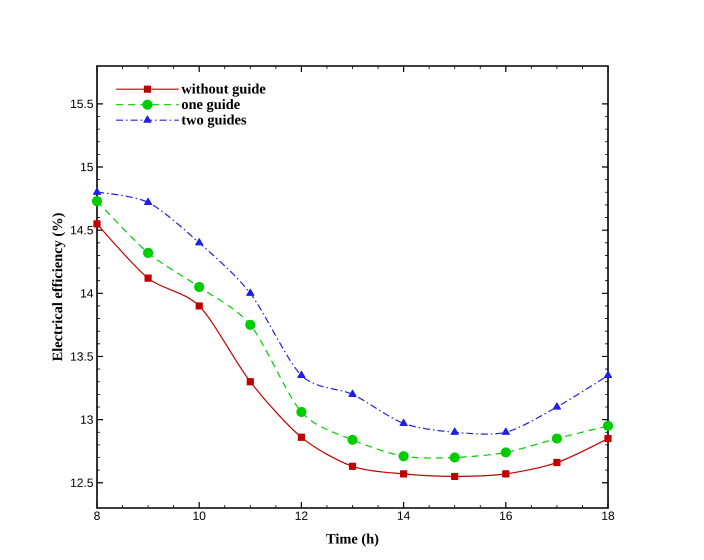  I want to click on y-tick-label: 13.5, so click(82, 356).